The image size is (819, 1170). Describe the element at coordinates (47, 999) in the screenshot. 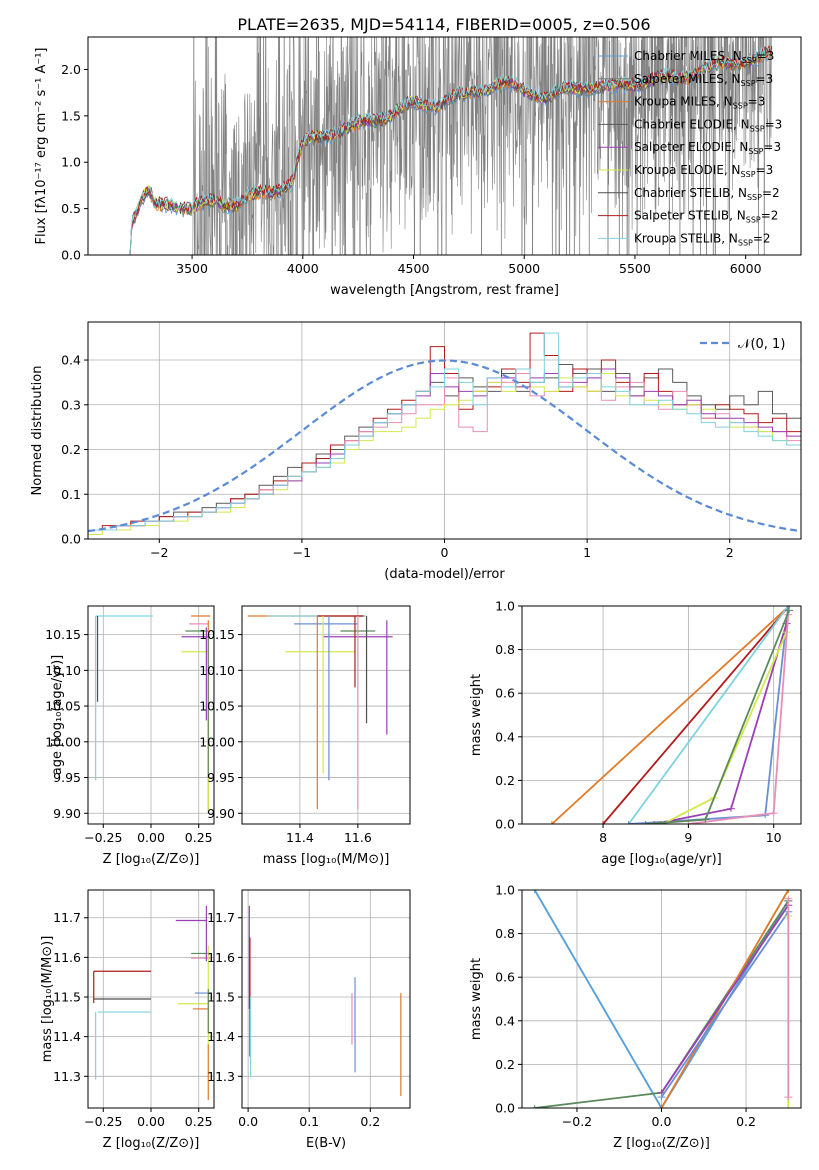

I see `y-axis-label: mass [log₁₀(M/M⊙)]` at that location.